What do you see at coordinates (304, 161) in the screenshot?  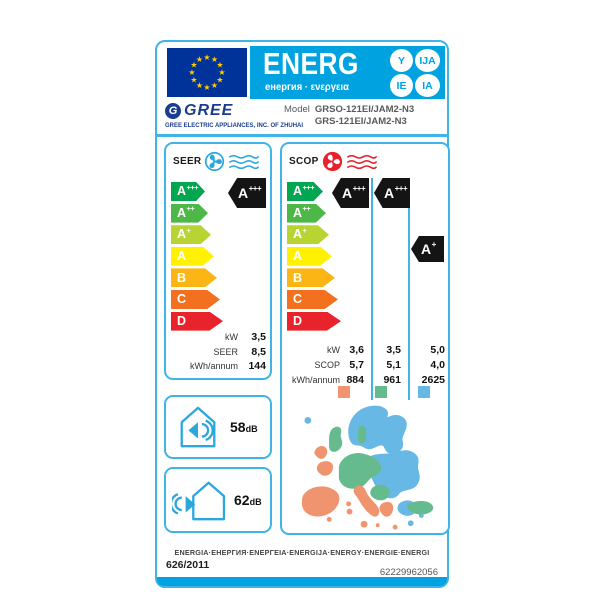 I see `scop-title: SCOP` at bounding box center [304, 161].